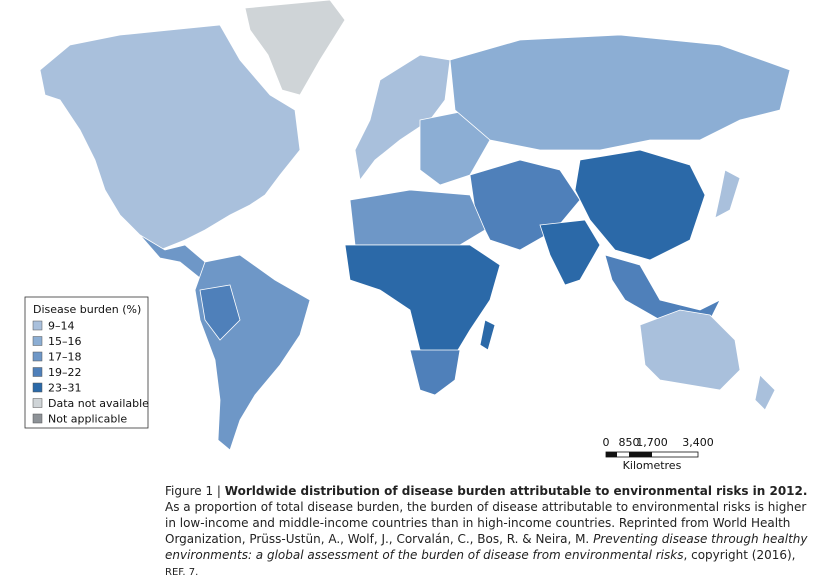 The height and width of the screenshot is (581, 823). I want to click on legend-label: Not applicable, so click(87, 419).